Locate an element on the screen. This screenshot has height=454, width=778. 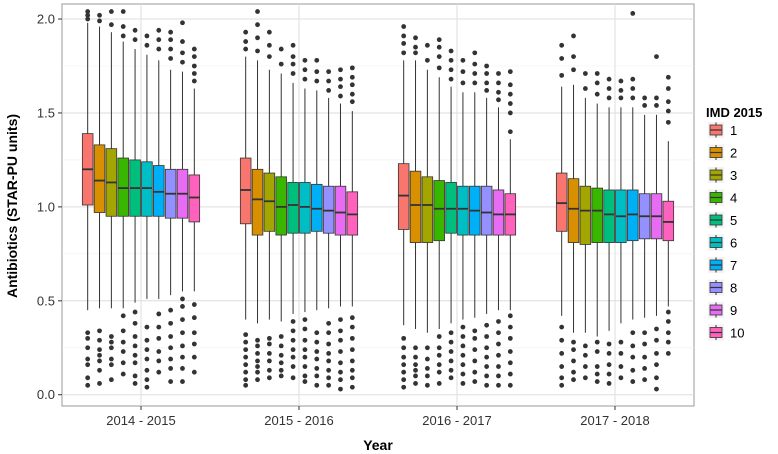
legend-item-10: 10 is located at coordinates (726, 332).